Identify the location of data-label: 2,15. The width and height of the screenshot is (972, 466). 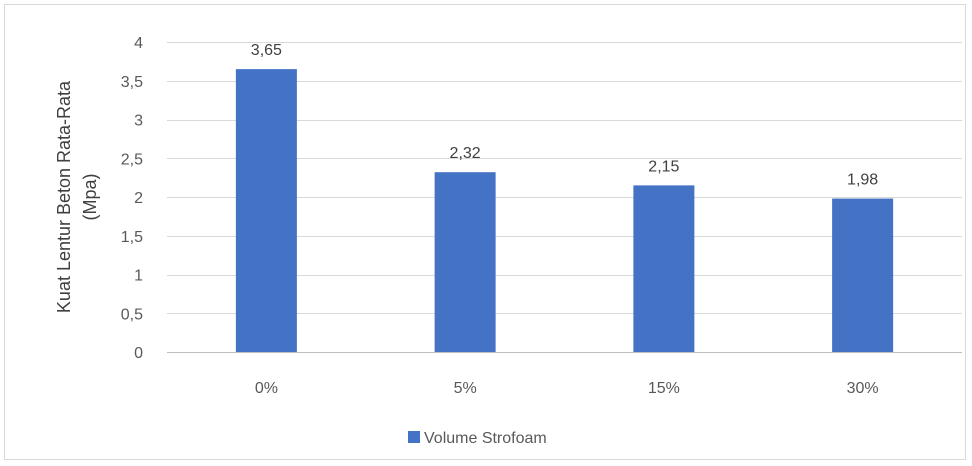
(663, 166).